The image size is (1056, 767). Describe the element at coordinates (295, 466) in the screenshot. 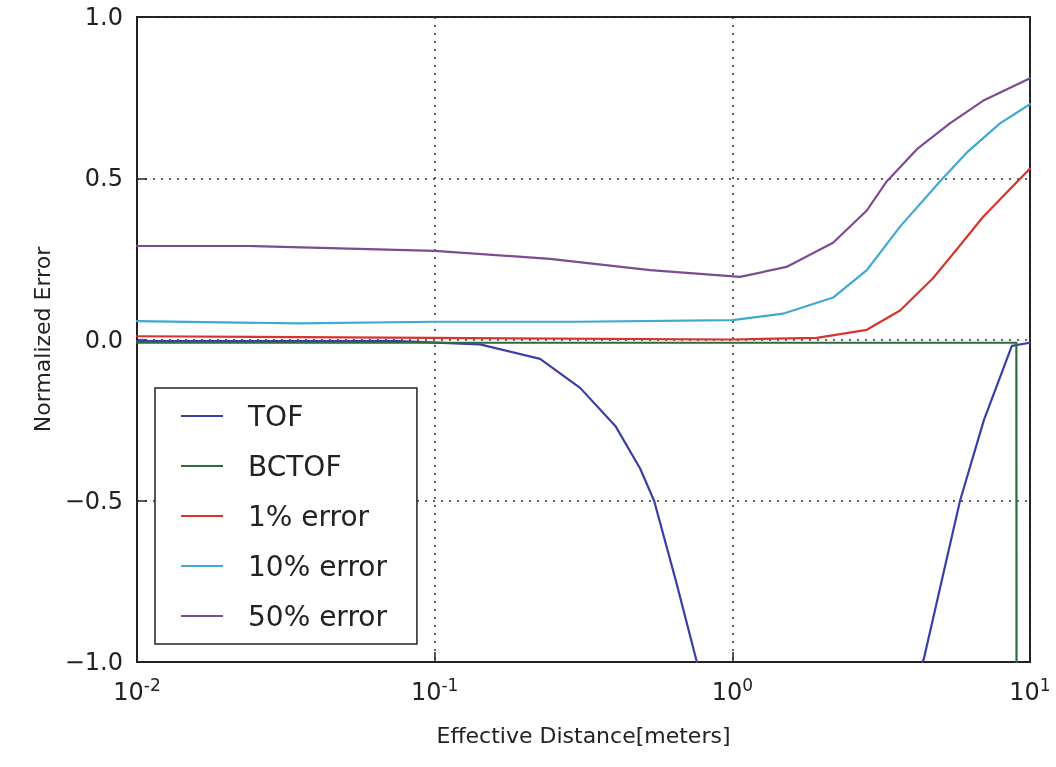

I see `legend-label: BCTOF` at that location.